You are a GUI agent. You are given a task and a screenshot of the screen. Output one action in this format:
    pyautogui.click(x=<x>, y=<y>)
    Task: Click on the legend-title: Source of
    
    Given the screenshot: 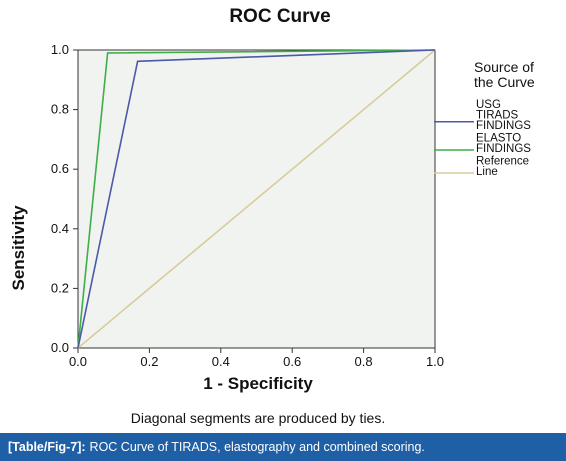 What is the action you would take?
    pyautogui.click(x=504, y=67)
    